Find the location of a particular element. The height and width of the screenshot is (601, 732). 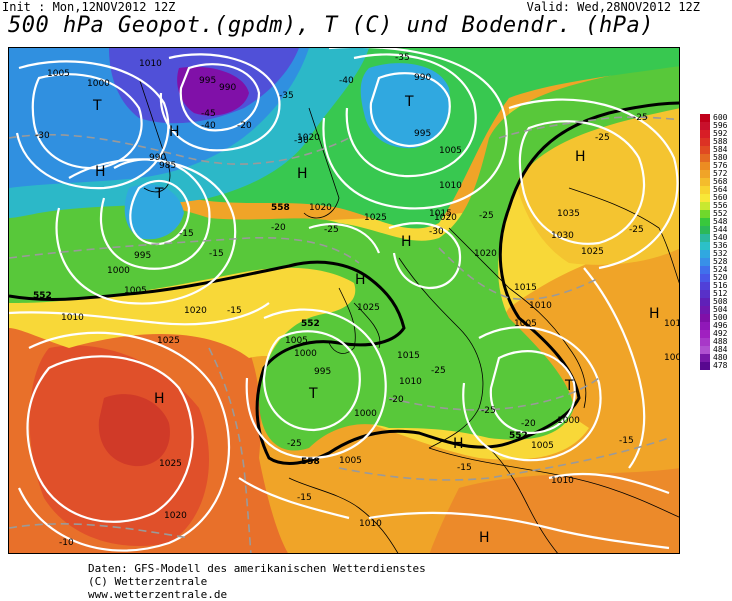

legend-entry: 600 is located at coordinates (716, 117).